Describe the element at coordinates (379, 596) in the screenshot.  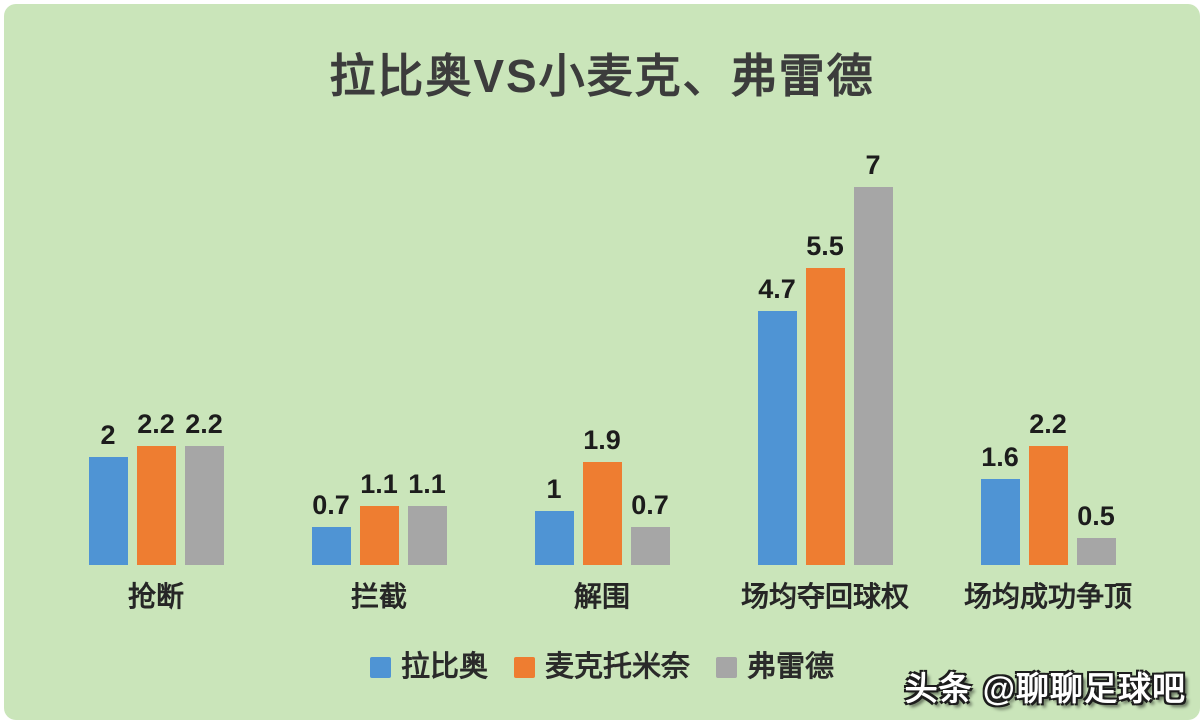
I see `category-label: 拦截` at that location.